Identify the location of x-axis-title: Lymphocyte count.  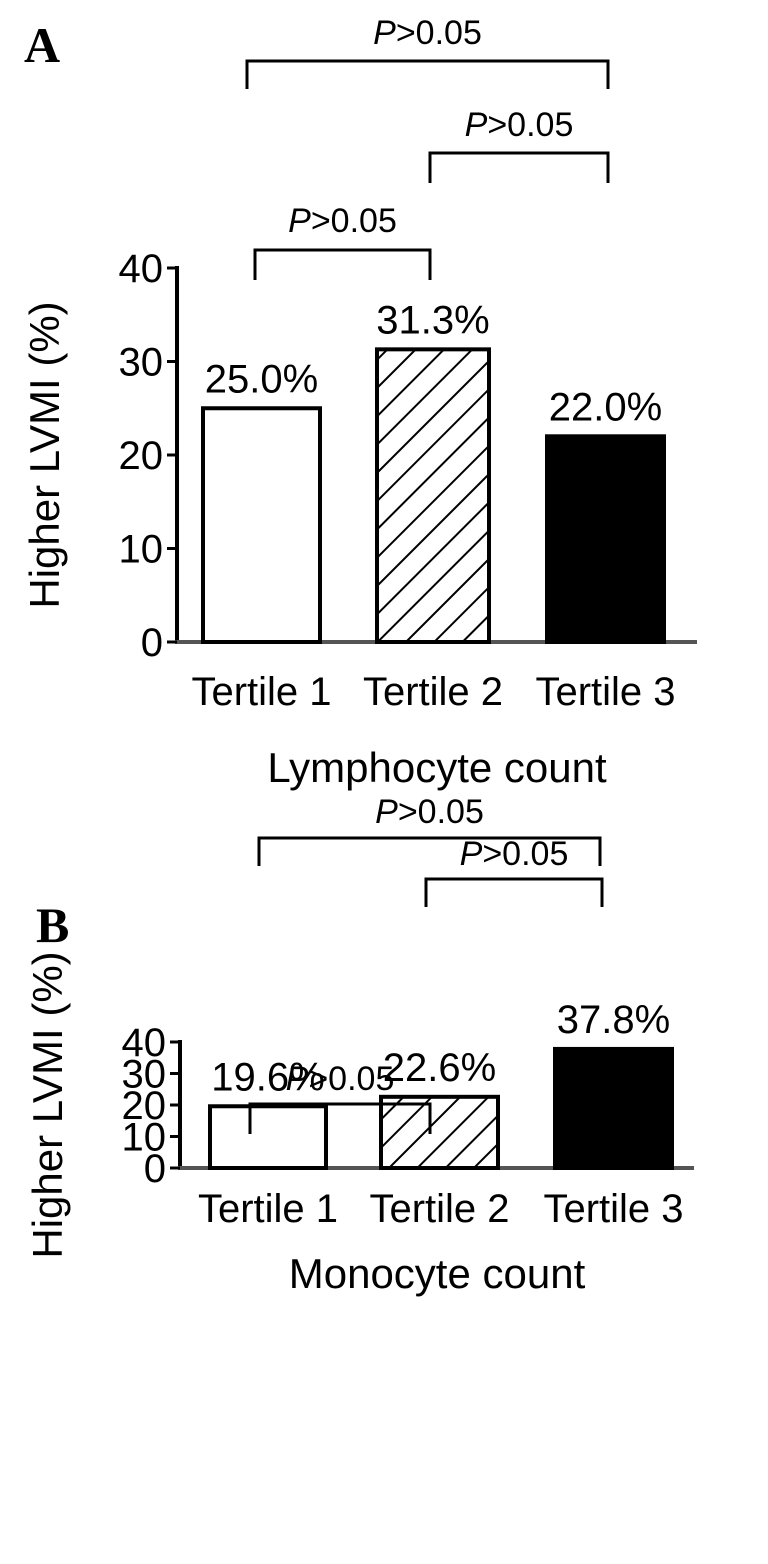
(437, 767).